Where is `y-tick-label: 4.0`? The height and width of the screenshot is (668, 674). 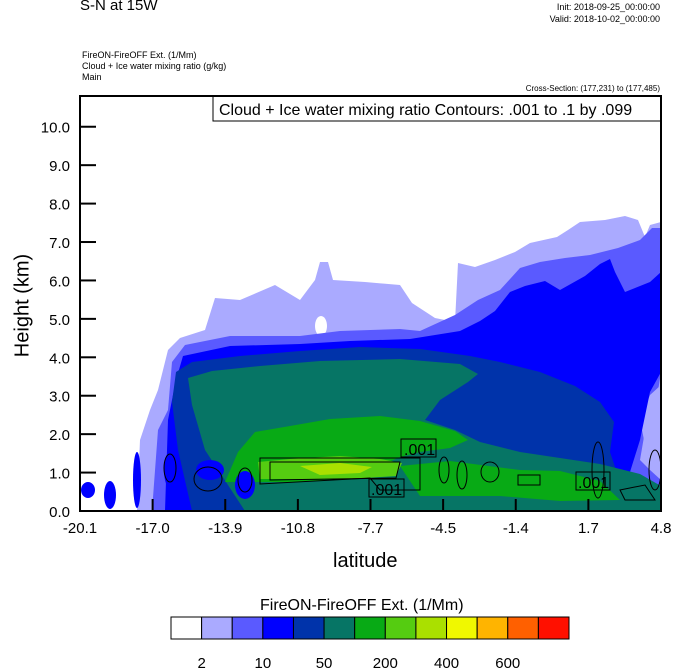
y-tick-label: 4.0 is located at coordinates (59, 358).